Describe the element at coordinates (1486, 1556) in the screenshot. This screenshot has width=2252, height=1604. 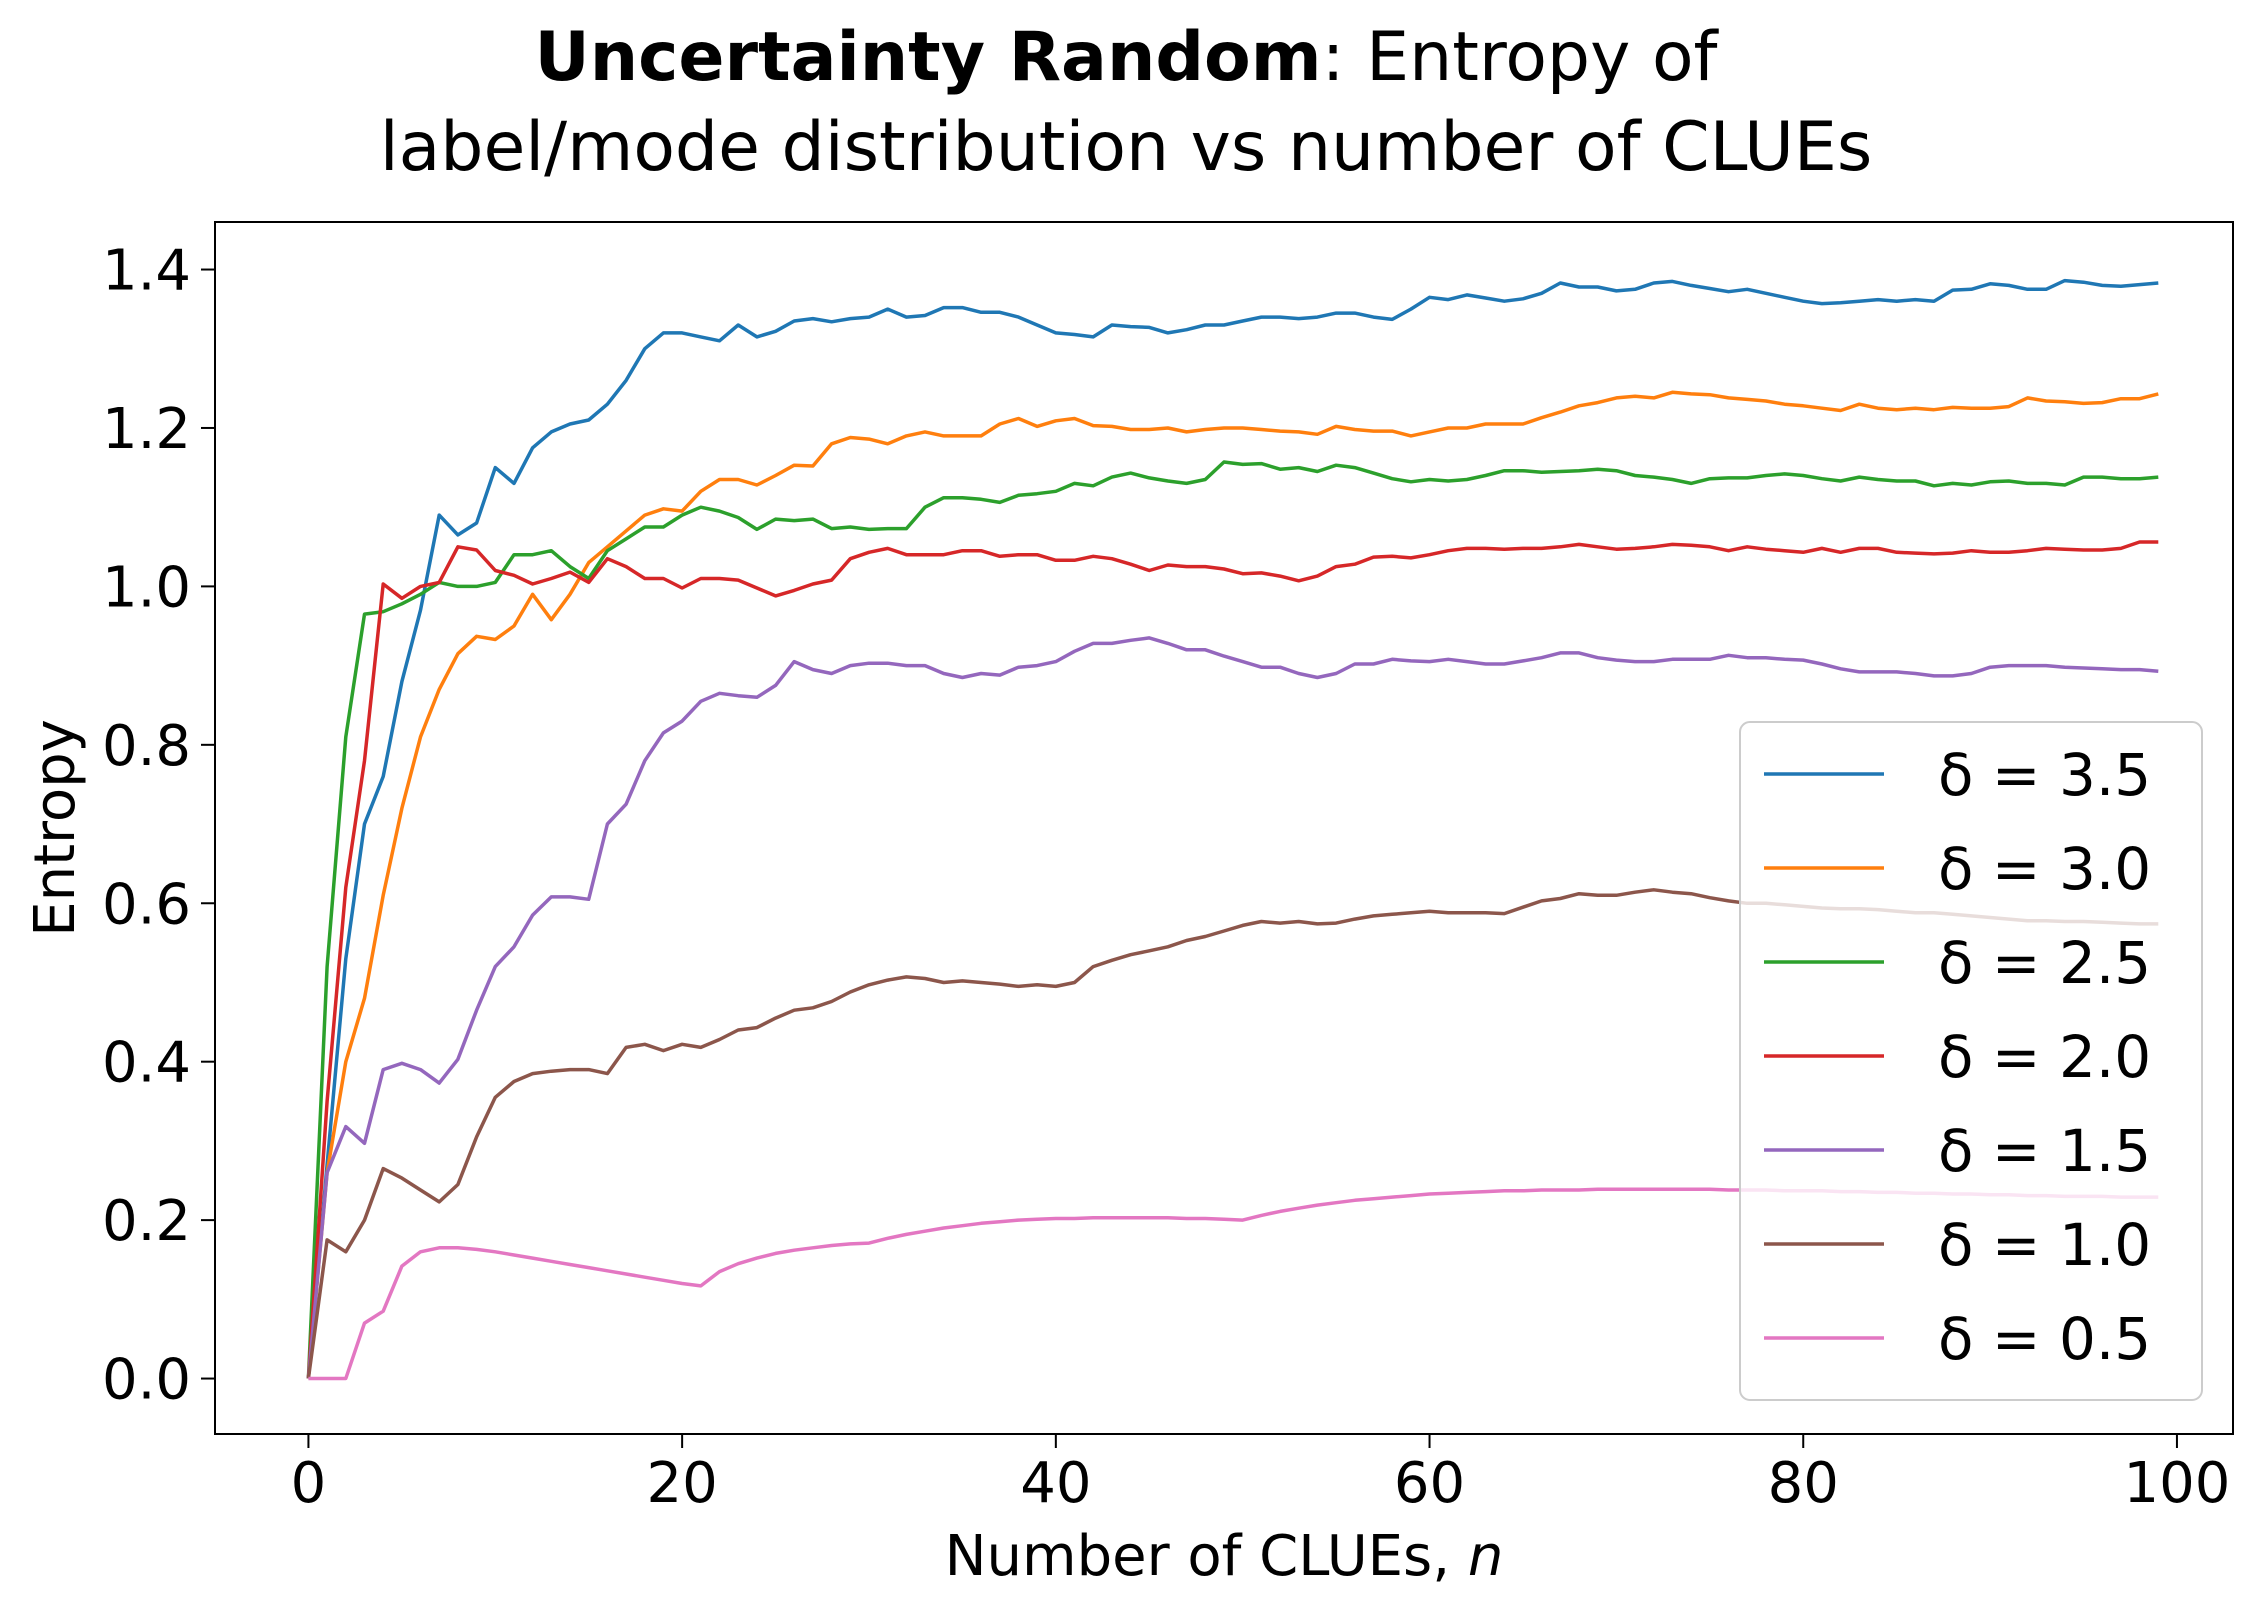
I see `x-axis-label-var: n` at that location.